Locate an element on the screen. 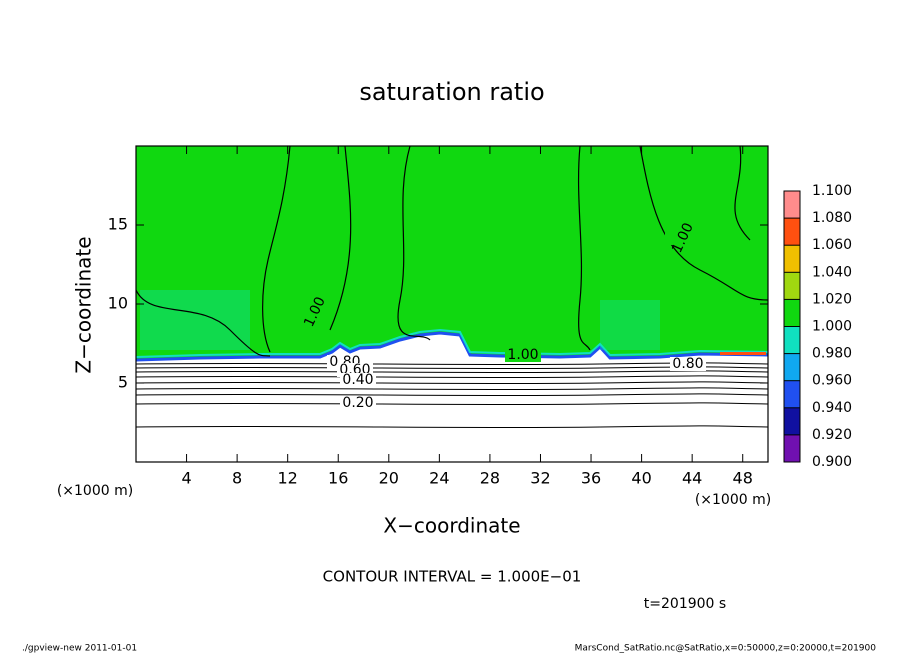 The image size is (904, 654). contour-interval: CONTOUR INTERVAL = 1.000E−01 is located at coordinates (452, 577).